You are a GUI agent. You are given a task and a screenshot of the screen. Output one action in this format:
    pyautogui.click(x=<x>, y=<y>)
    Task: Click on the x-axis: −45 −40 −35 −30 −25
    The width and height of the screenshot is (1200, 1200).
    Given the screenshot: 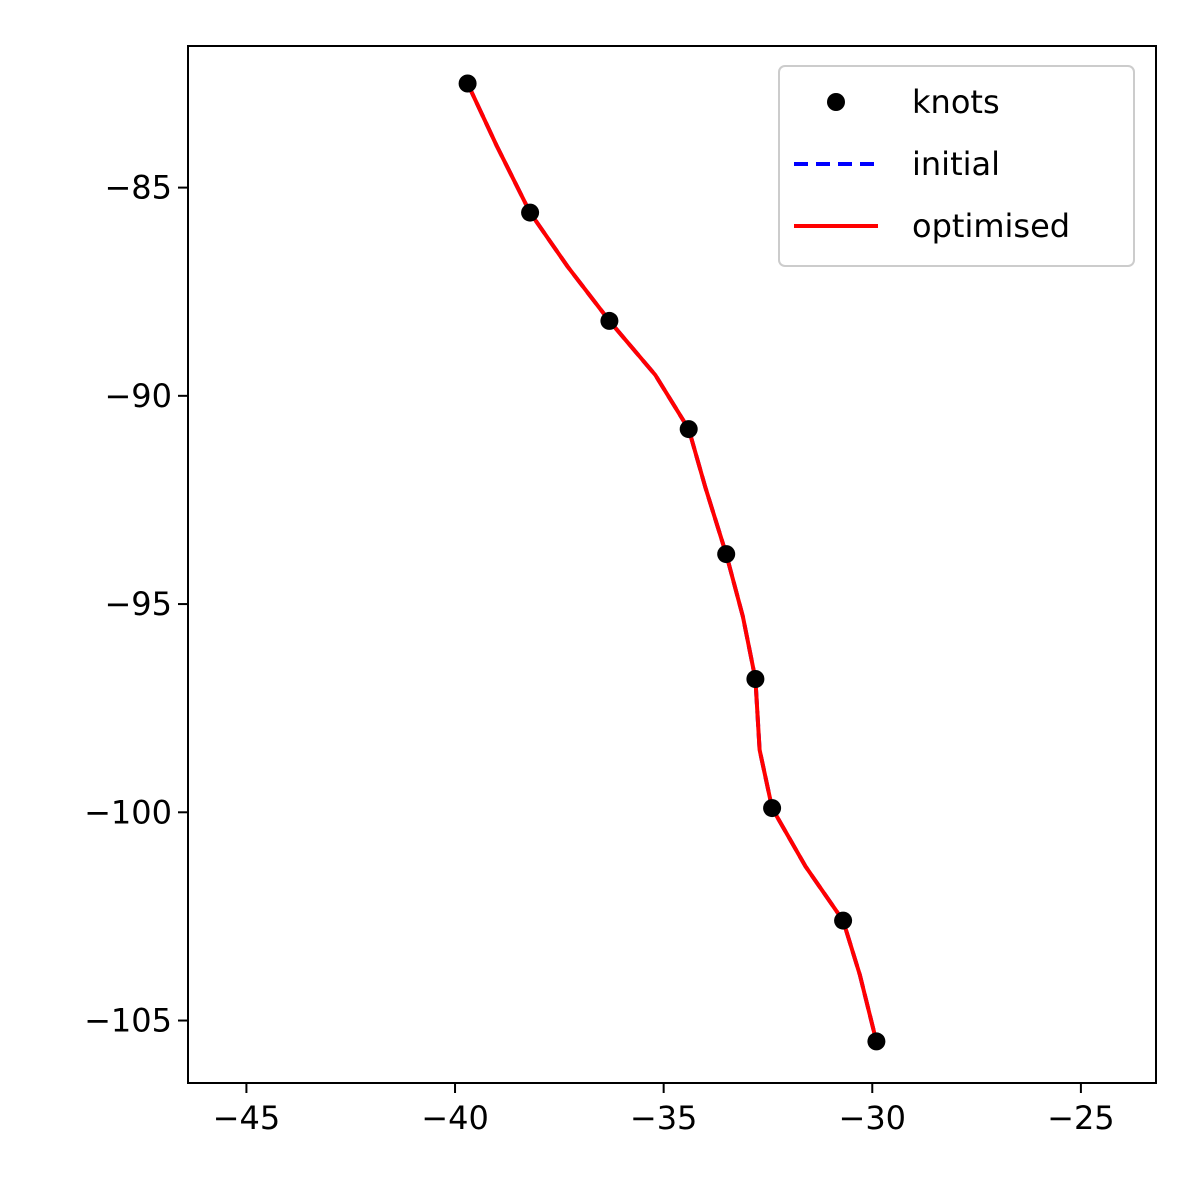 What is the action you would take?
    pyautogui.click(x=664, y=1110)
    